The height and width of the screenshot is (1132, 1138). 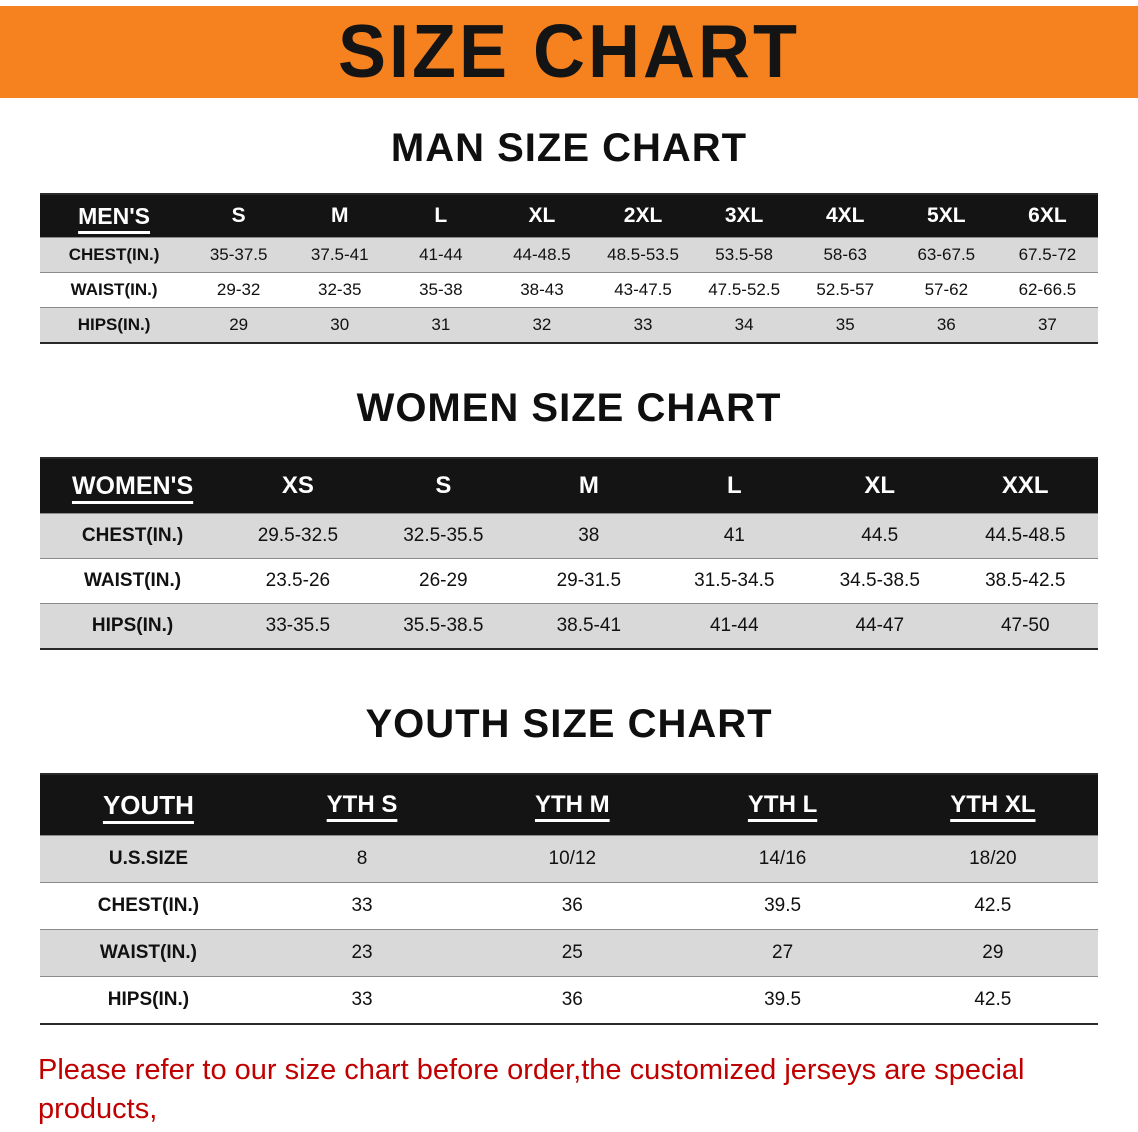 What do you see at coordinates (589, 486) in the screenshot?
I see `size-header-cell: M` at bounding box center [589, 486].